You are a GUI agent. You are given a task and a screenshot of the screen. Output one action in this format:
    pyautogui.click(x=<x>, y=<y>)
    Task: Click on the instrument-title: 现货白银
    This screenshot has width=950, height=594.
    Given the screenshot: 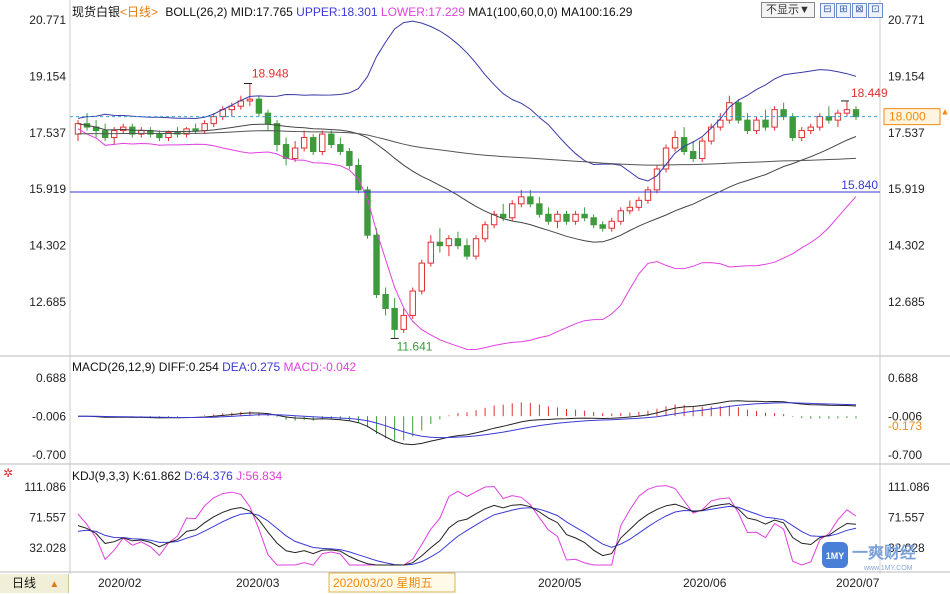 What is the action you would take?
    pyautogui.click(x=96, y=12)
    